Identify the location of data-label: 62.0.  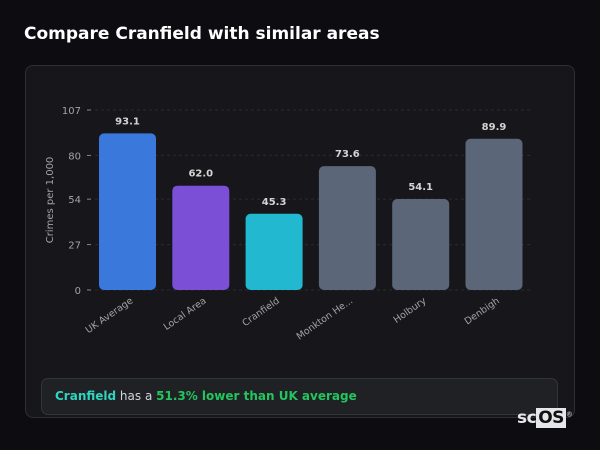
(200, 174).